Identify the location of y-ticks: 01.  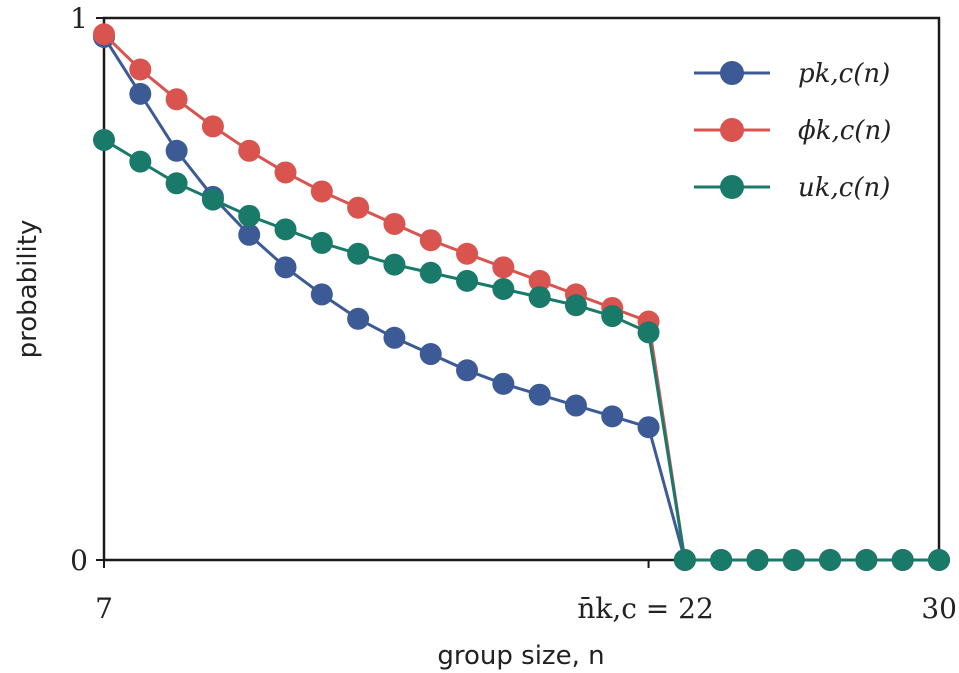
(87, 289).